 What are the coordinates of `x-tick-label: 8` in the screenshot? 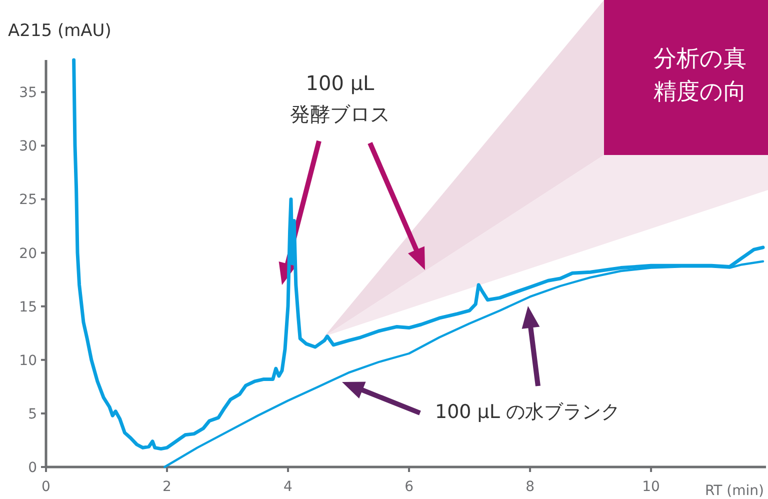 It's located at (530, 487).